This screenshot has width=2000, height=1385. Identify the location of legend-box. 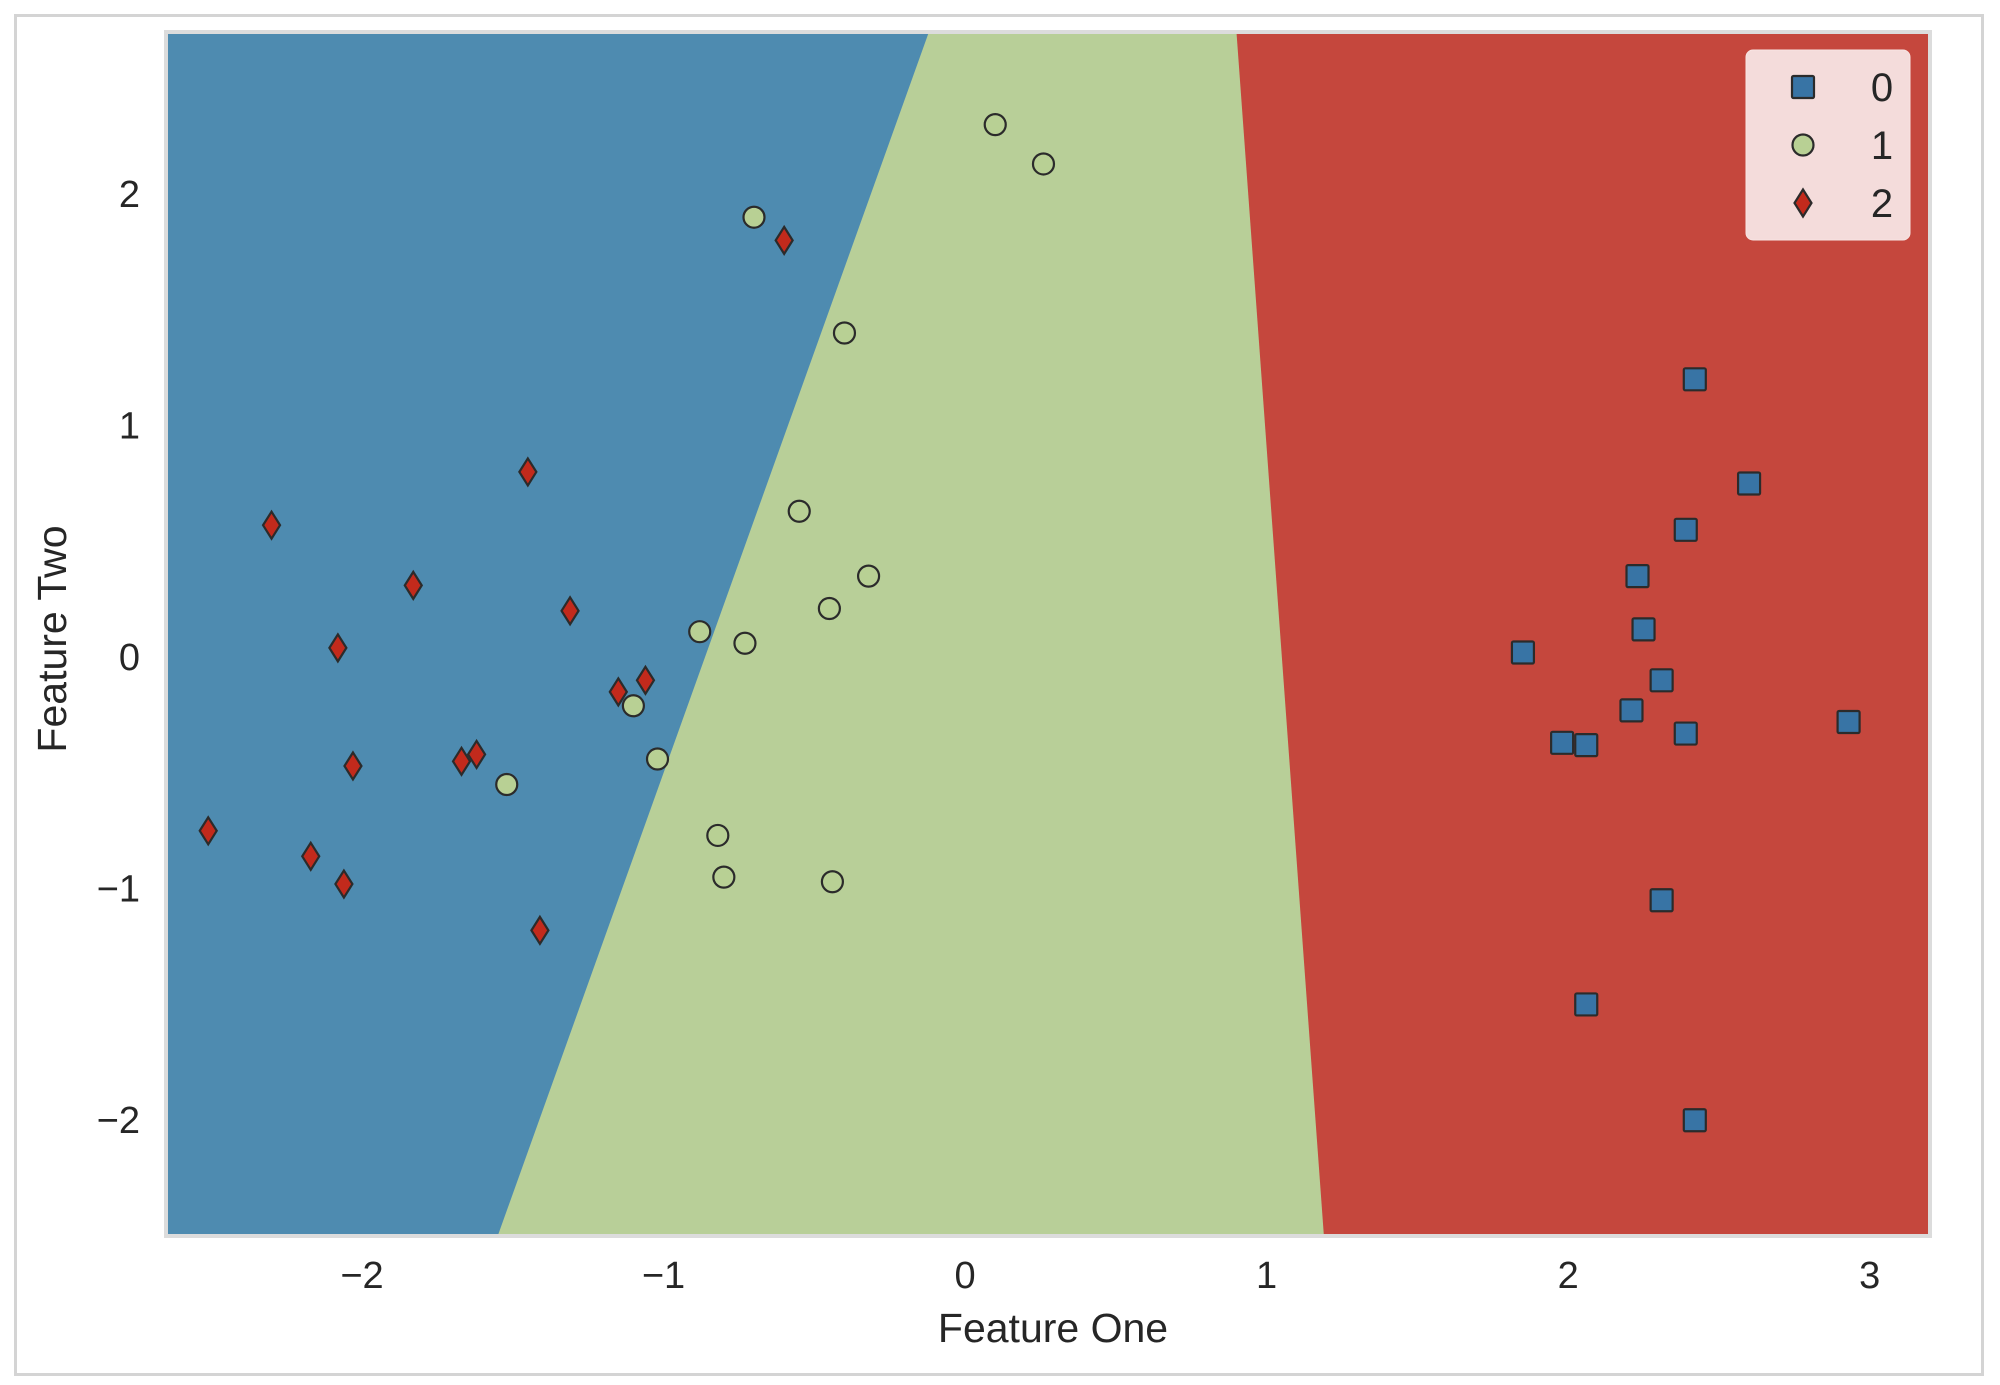
(1828, 145).